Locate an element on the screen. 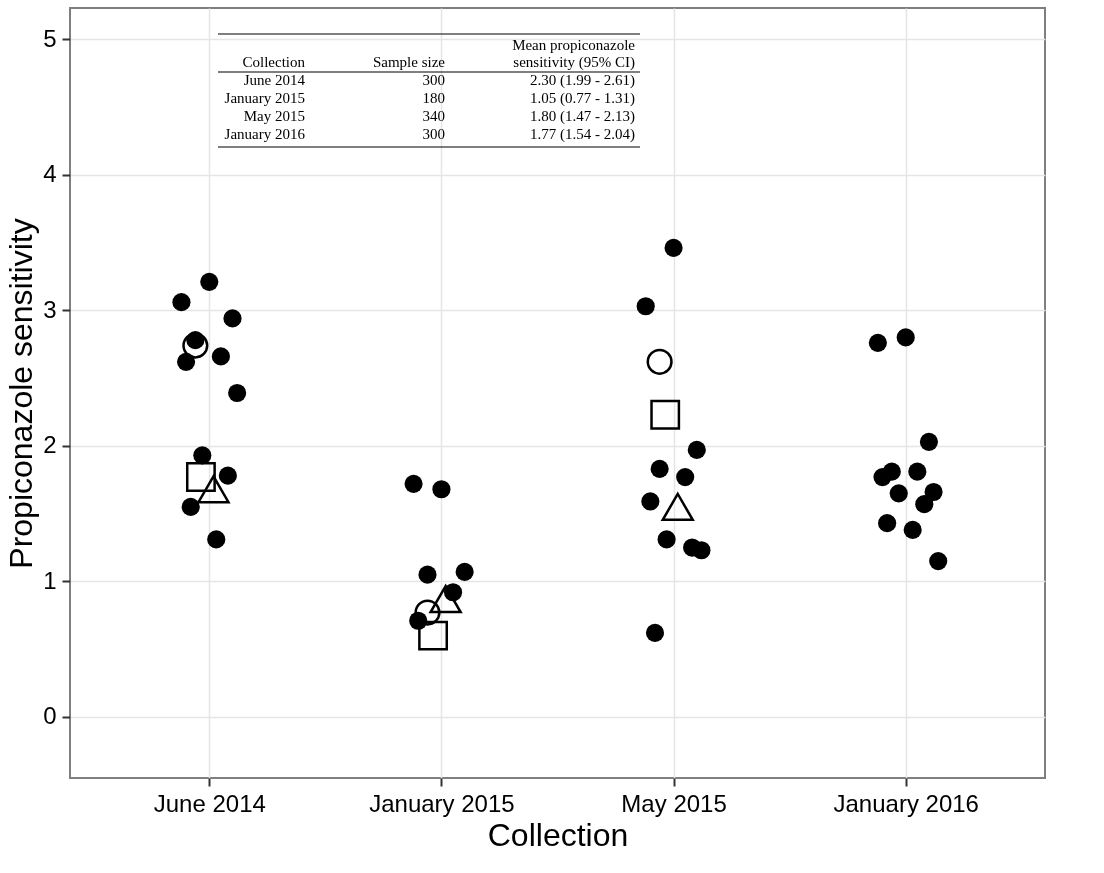 This screenshot has height=873, width=1104. y-tick-label: 3 is located at coordinates (50, 309).